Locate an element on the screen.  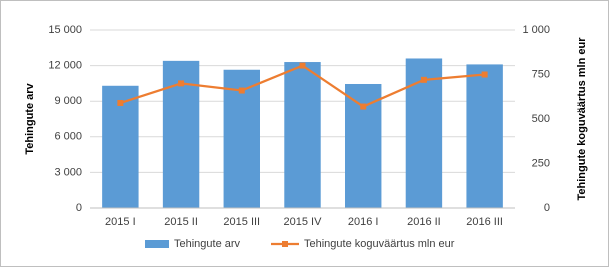
y-tick-label: 15 000 is located at coordinates (65, 30).